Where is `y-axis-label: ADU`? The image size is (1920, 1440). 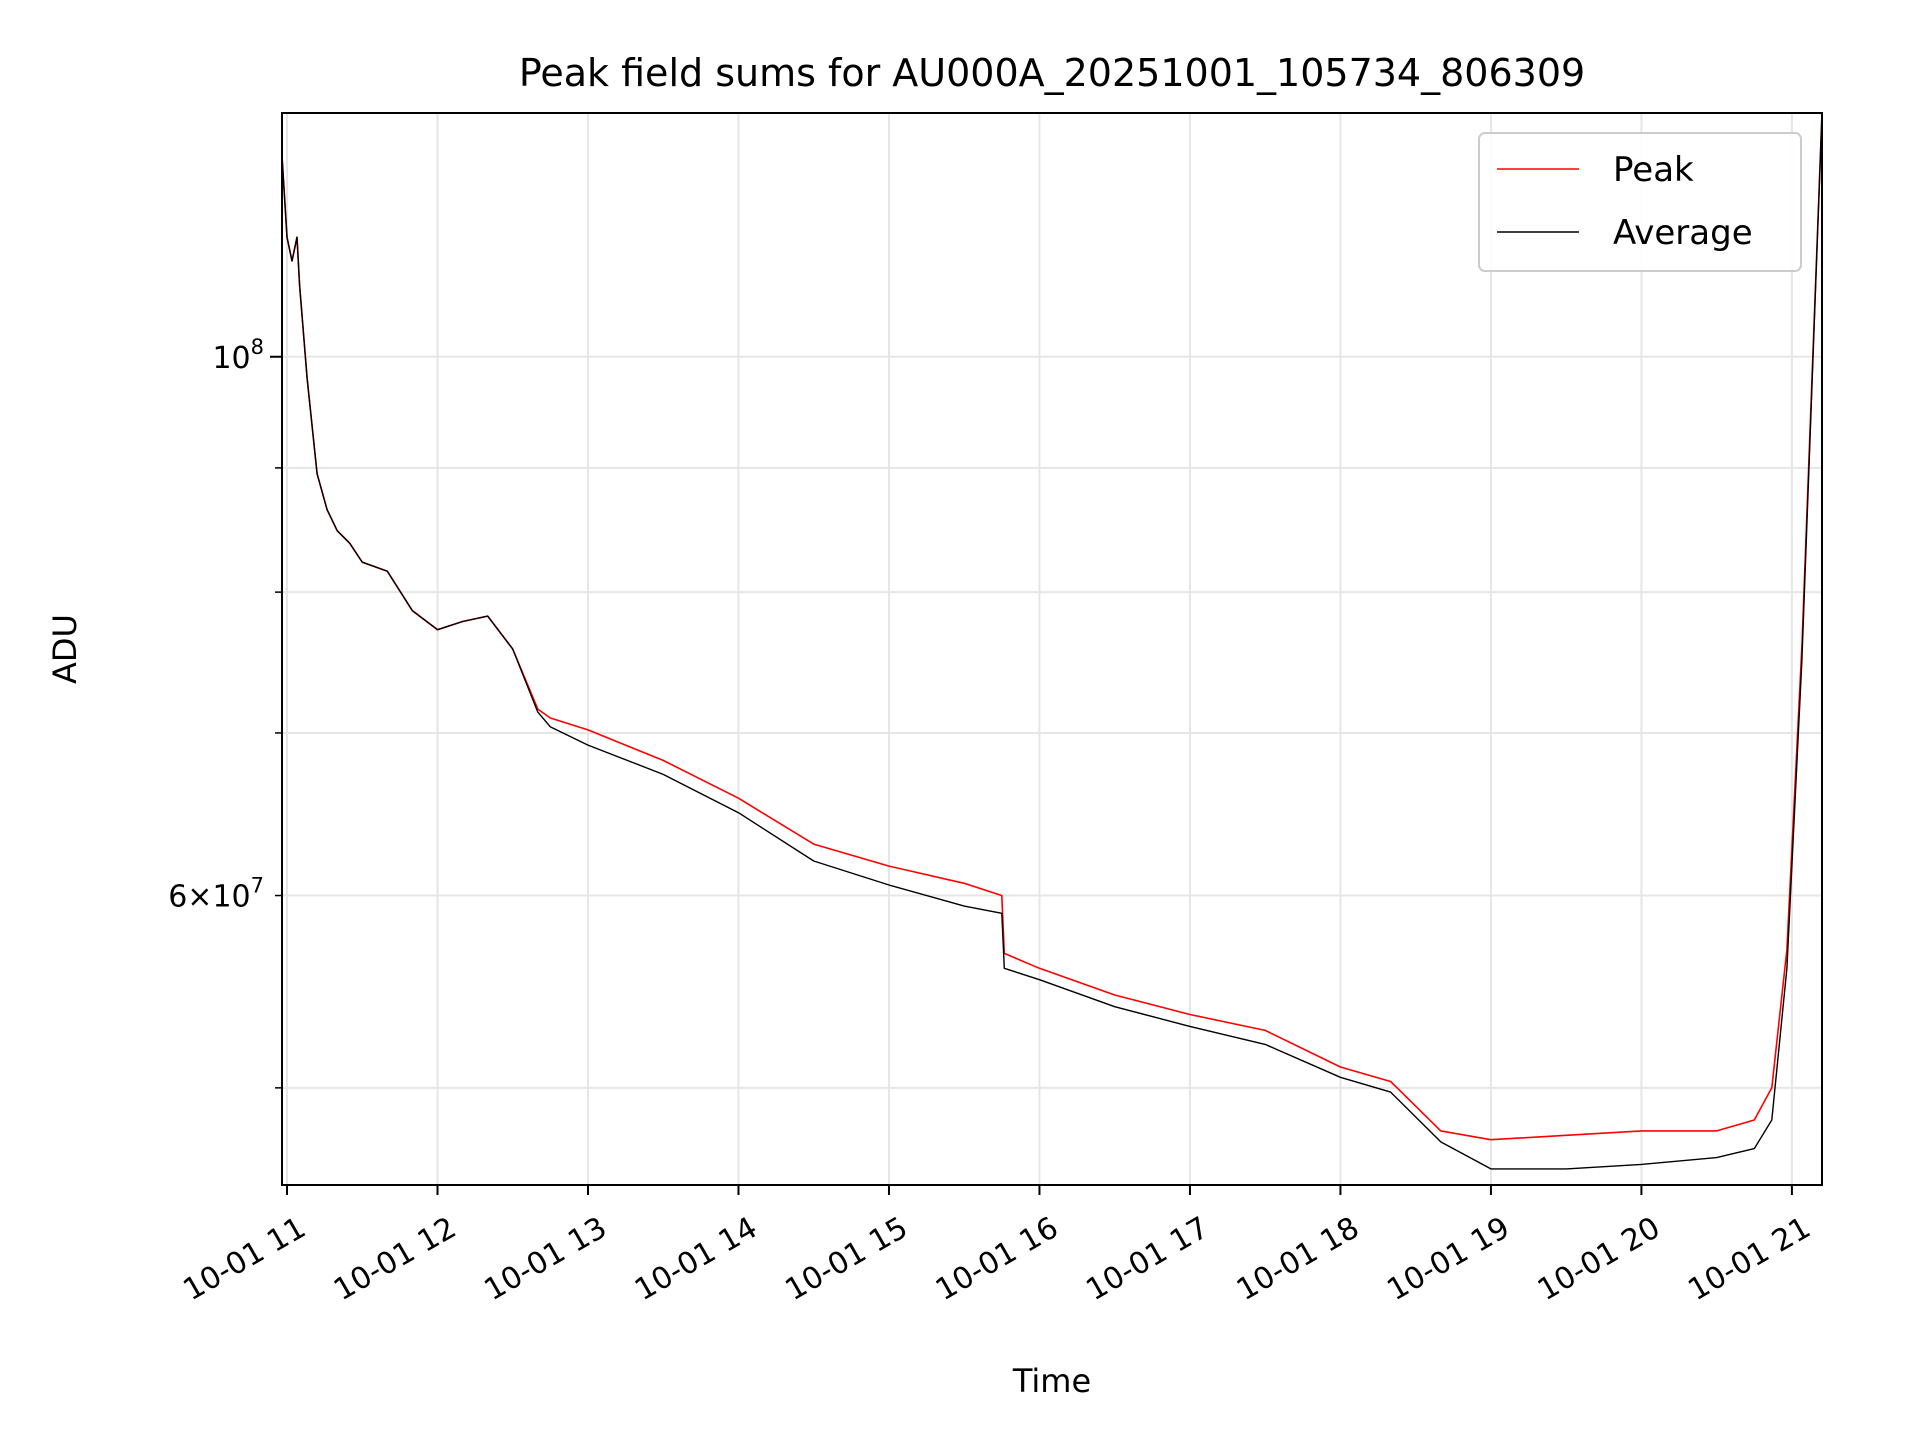
y-axis-label: ADU is located at coordinates (65, 649).